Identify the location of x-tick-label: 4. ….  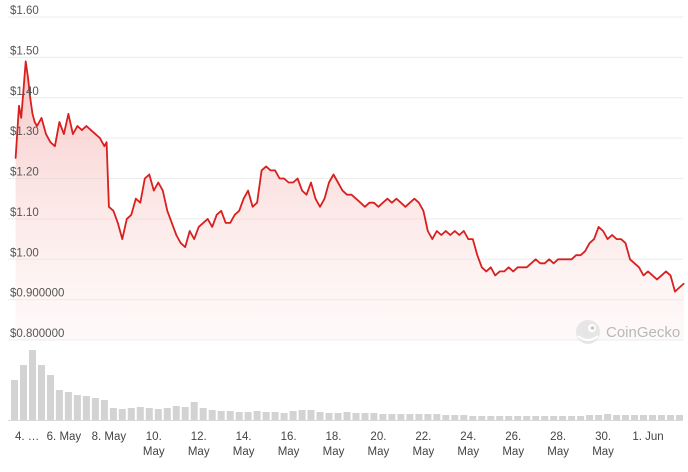
(27, 437).